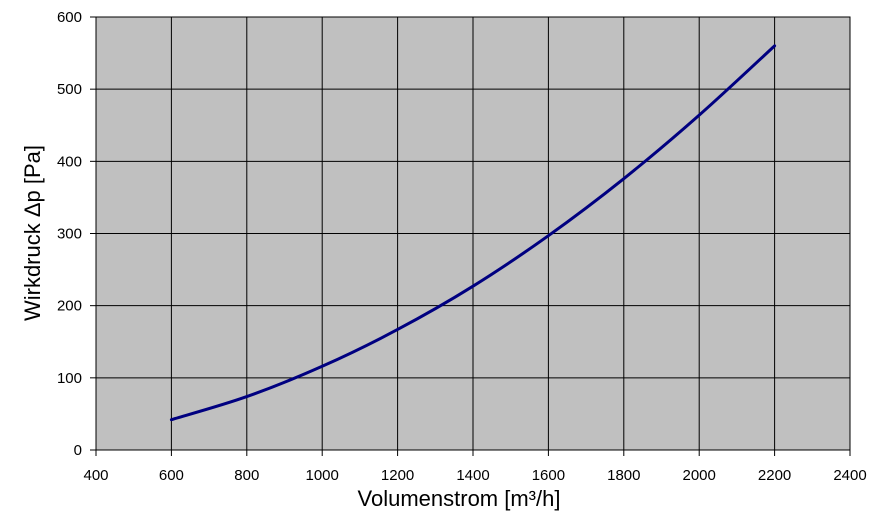  Describe the element at coordinates (69, 161) in the screenshot. I see `y-tick-label: 400` at that location.